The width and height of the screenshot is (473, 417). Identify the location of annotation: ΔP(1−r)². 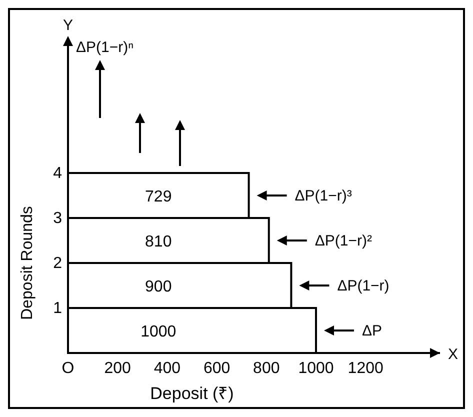
(343, 241).